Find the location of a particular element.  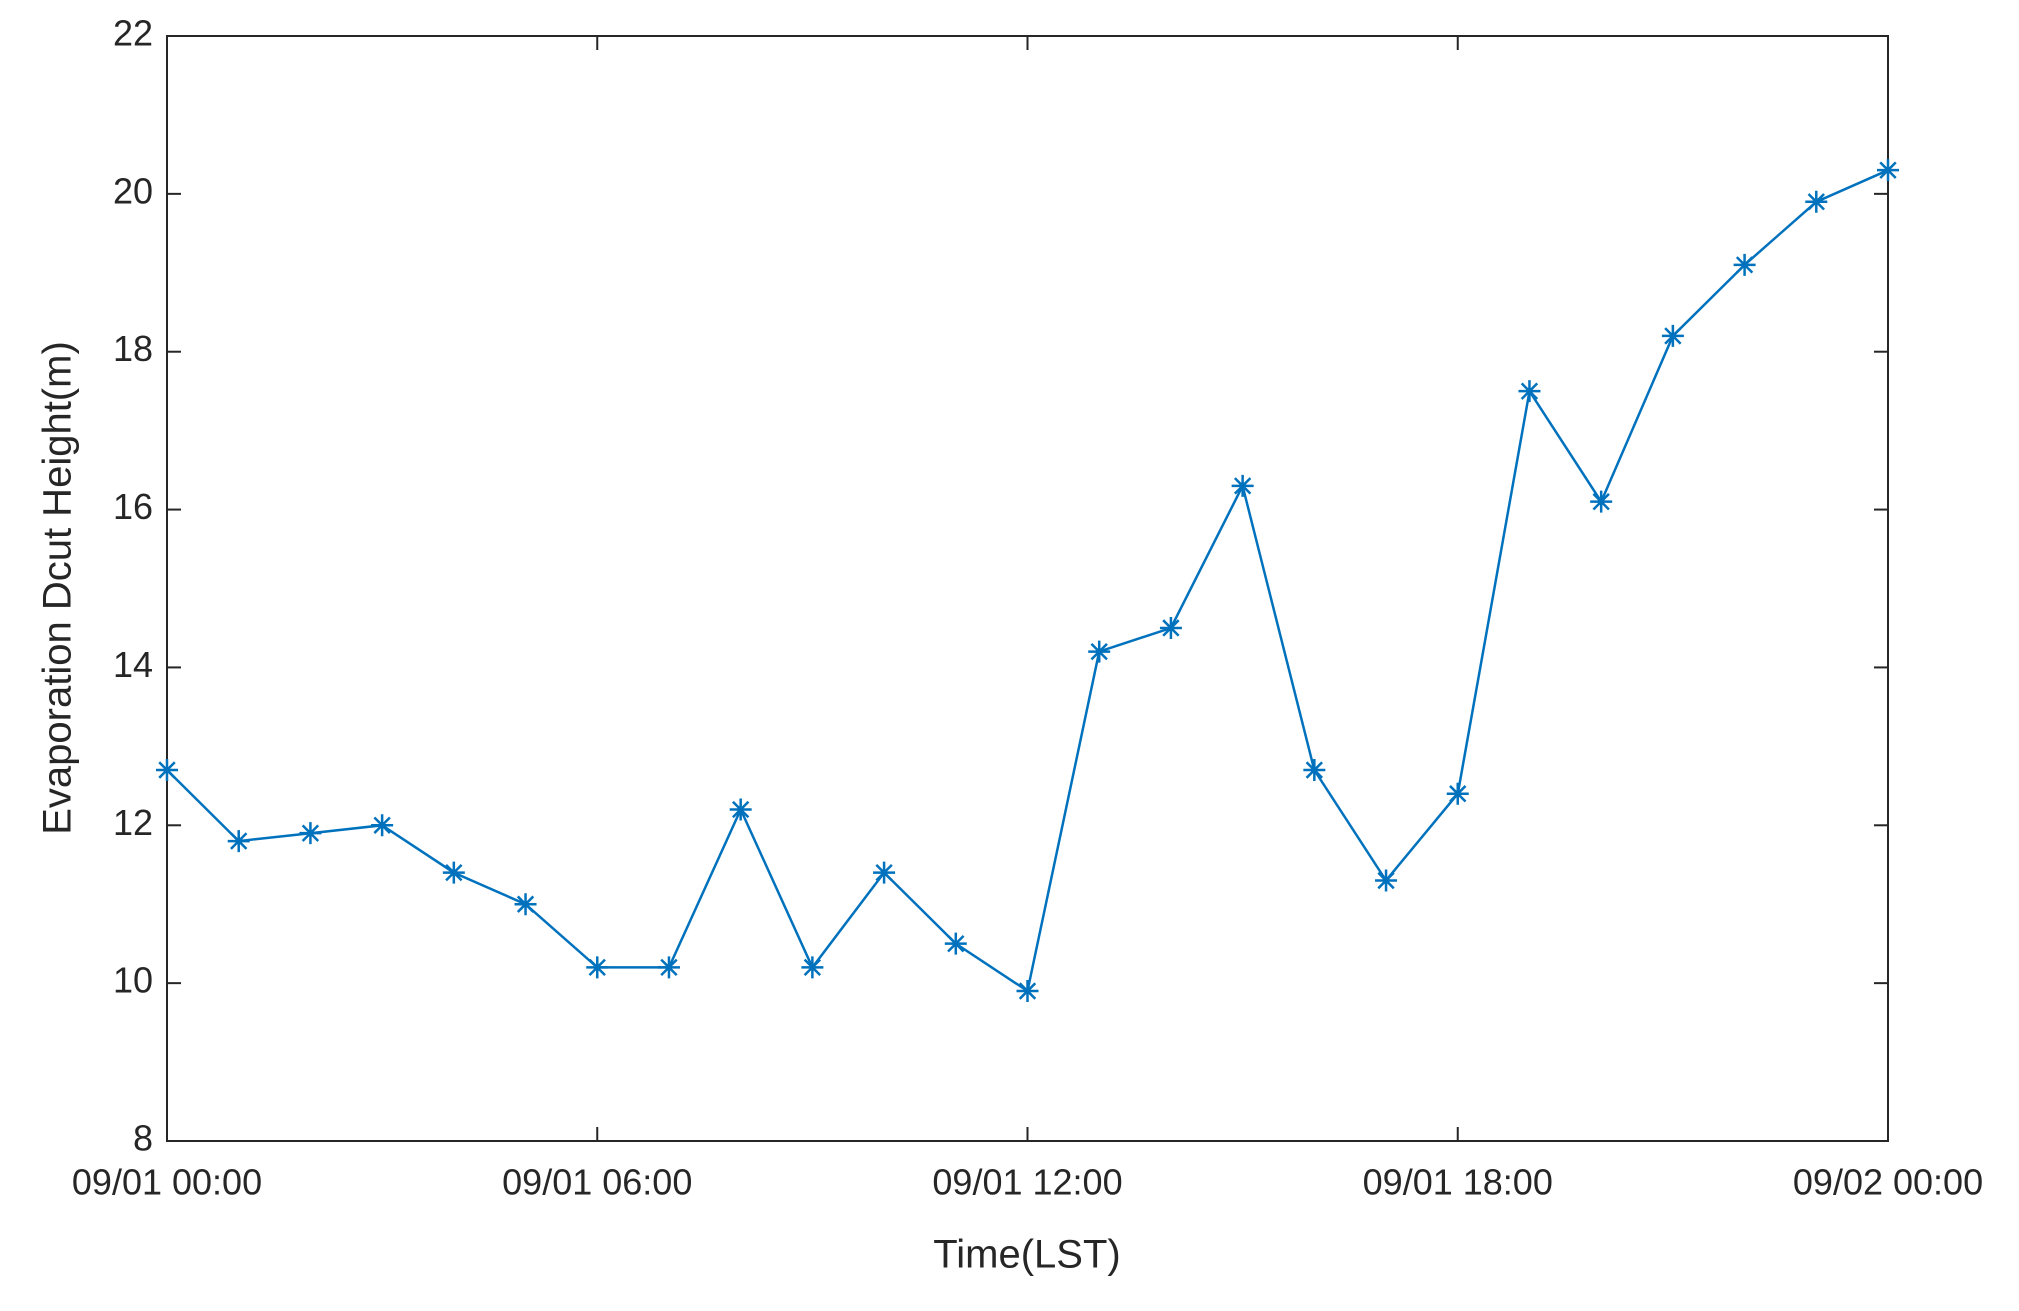

y-axis-label: Evaporation Dcut Height(m) is located at coordinates (58, 588).